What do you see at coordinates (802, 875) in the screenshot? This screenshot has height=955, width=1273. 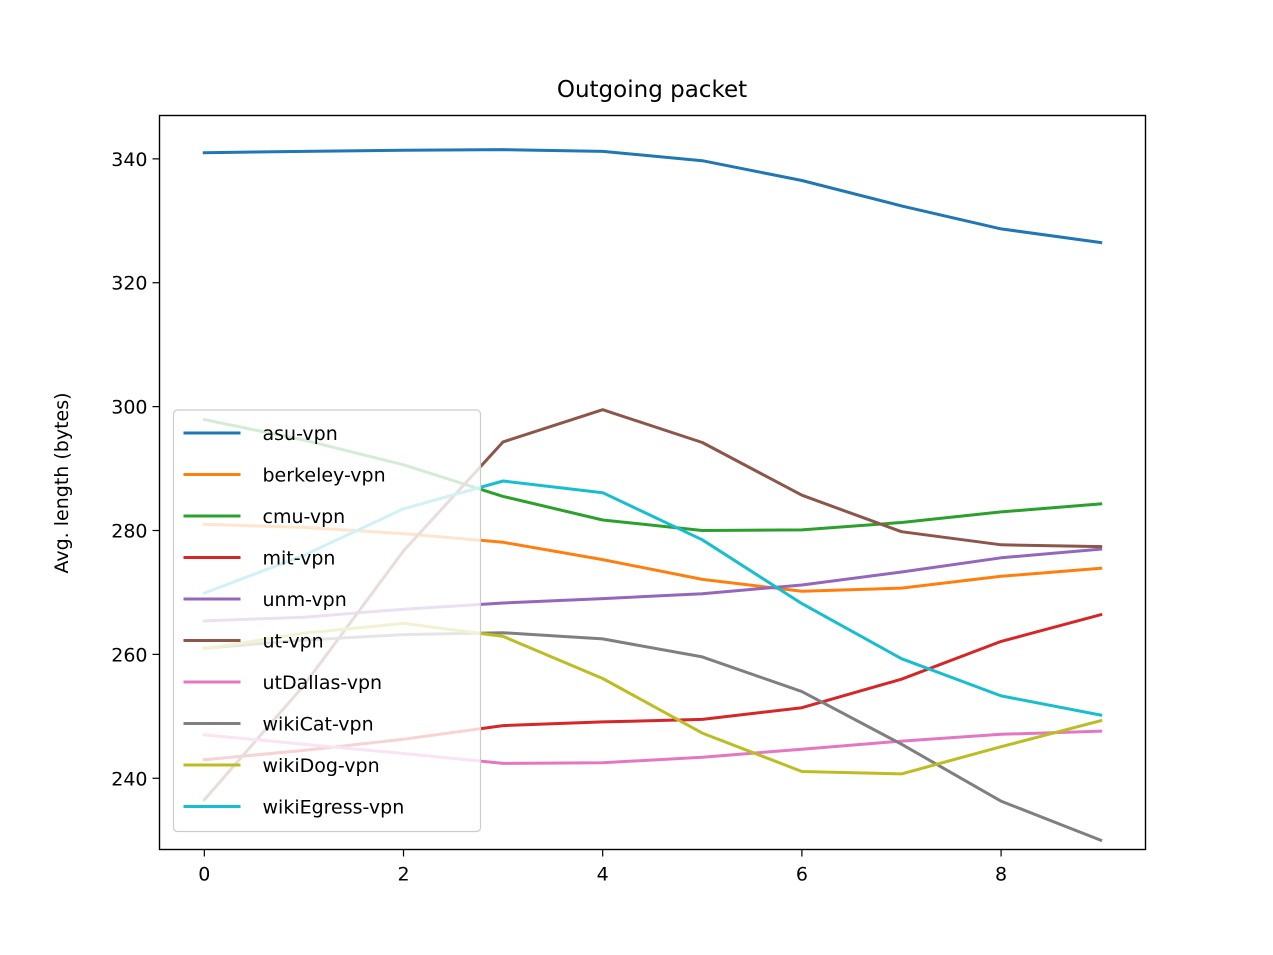 I see `x-tick-label: 6` at bounding box center [802, 875].